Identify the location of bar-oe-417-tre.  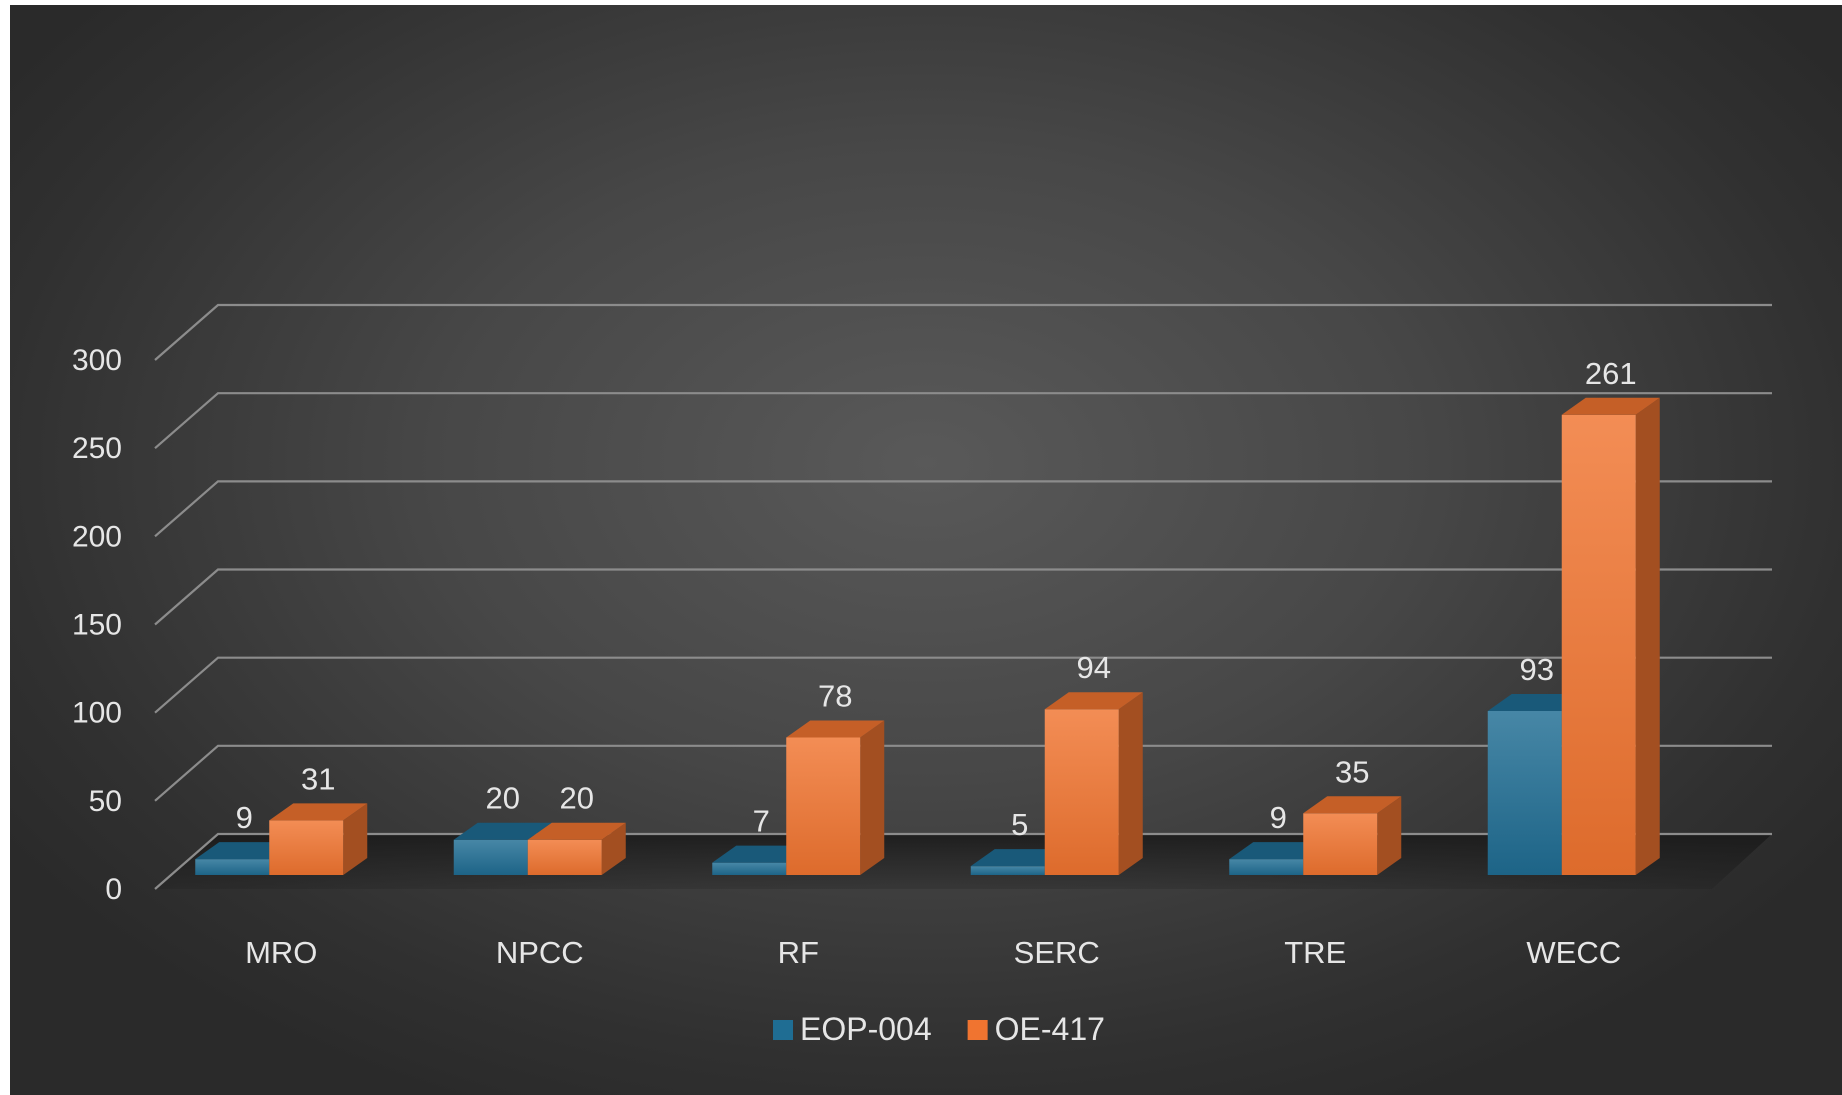
(1352, 835).